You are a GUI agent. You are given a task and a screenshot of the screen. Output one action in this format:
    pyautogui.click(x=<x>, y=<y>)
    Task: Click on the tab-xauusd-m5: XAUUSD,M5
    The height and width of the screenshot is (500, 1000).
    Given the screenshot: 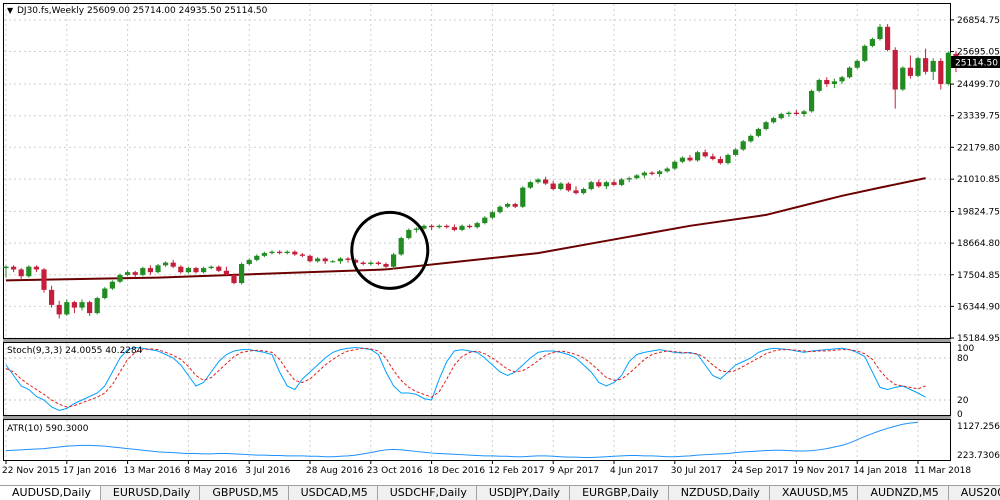 What is the action you would take?
    pyautogui.click(x=814, y=493)
    